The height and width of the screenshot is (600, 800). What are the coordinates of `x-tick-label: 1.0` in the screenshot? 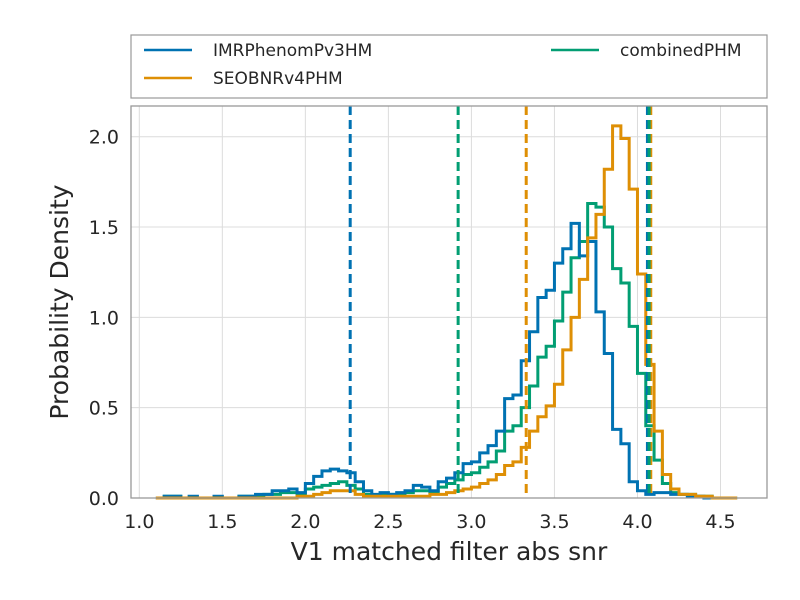 It's located at (139, 522).